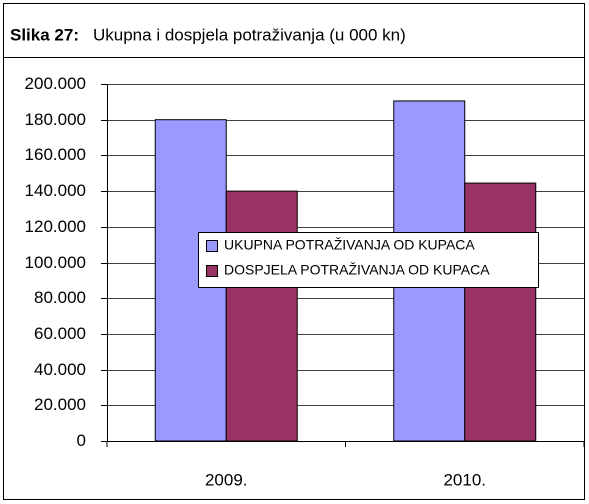  What do you see at coordinates (55, 83) in the screenshot?
I see `y-tick-label: 200.000` at bounding box center [55, 83].